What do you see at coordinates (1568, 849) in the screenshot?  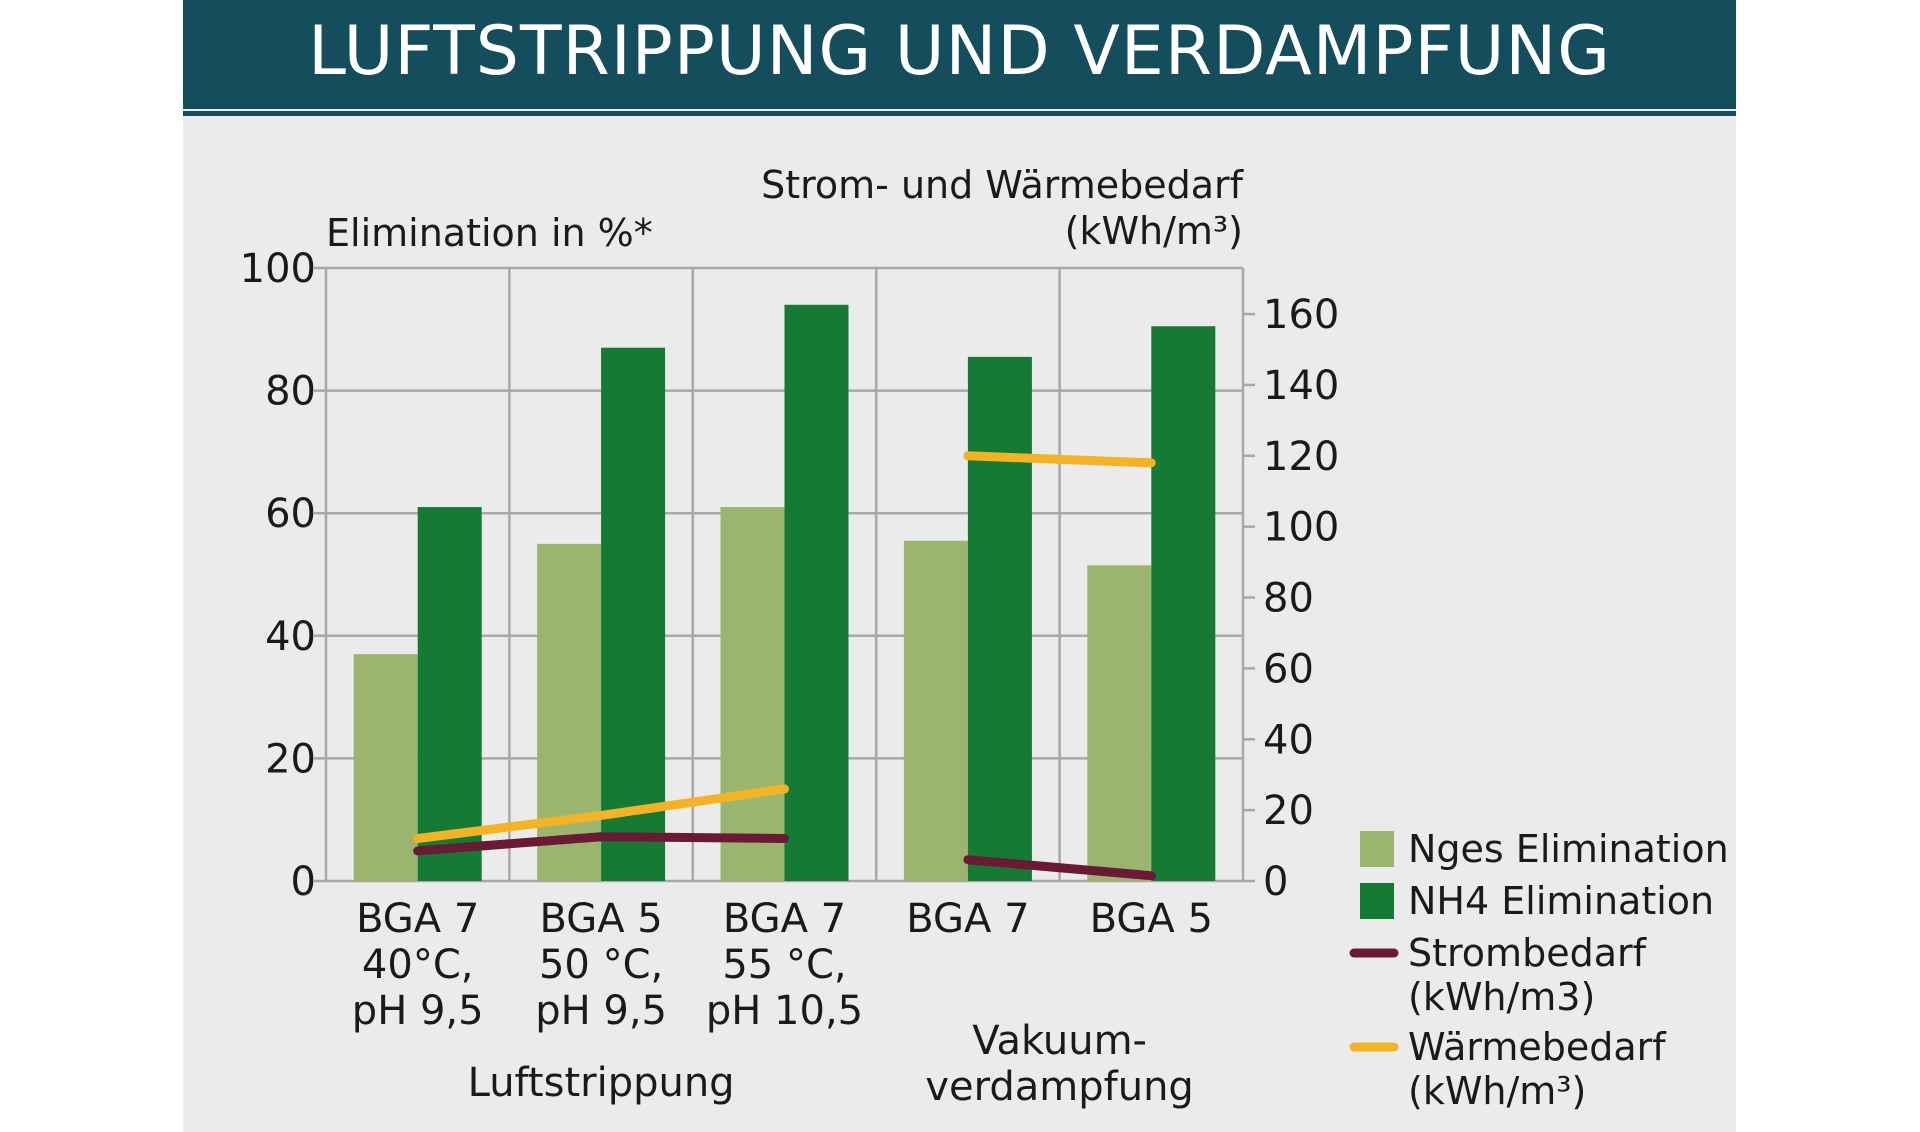 I see `legend-label-nges: Nges Elimination` at bounding box center [1568, 849].